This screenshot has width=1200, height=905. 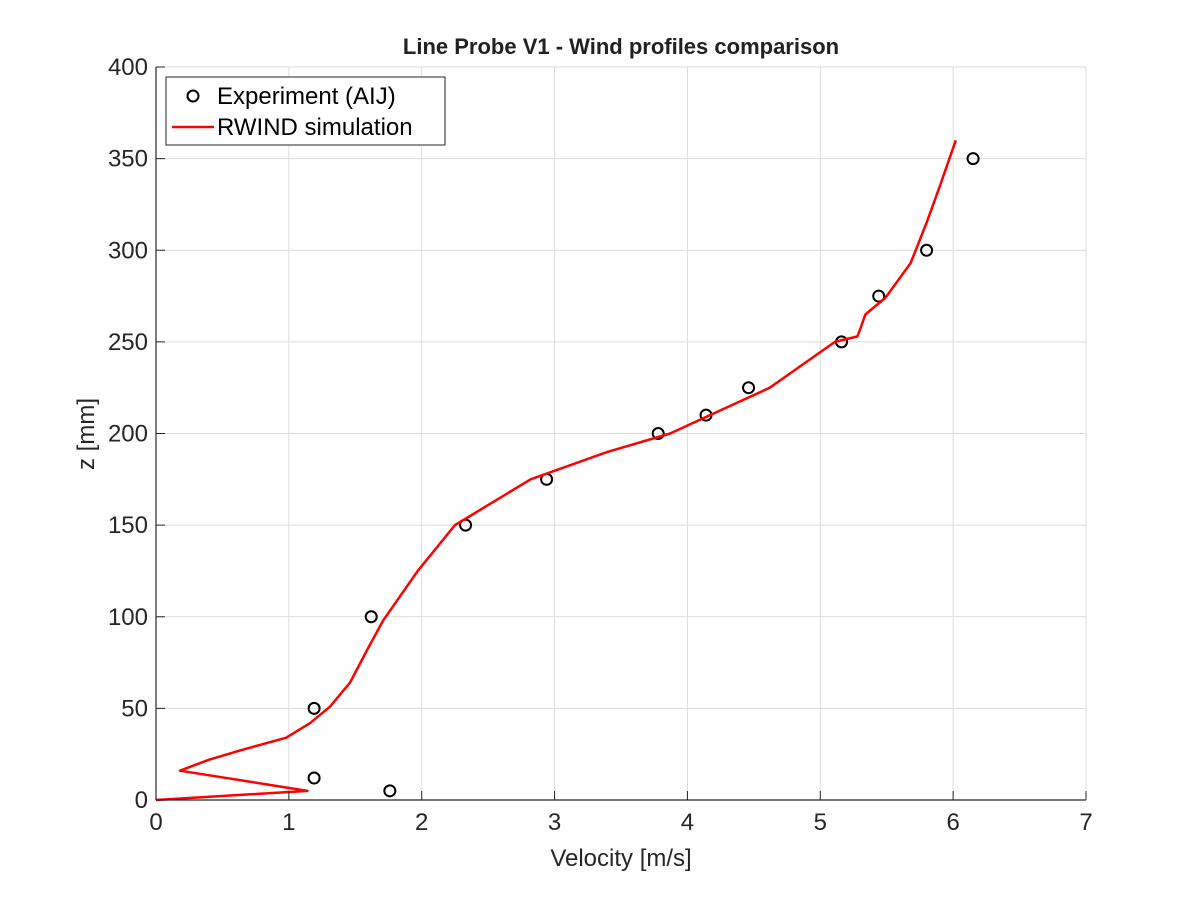 What do you see at coordinates (306, 96) in the screenshot?
I see `legend-label-experiment: Experiment (AIJ)` at bounding box center [306, 96].